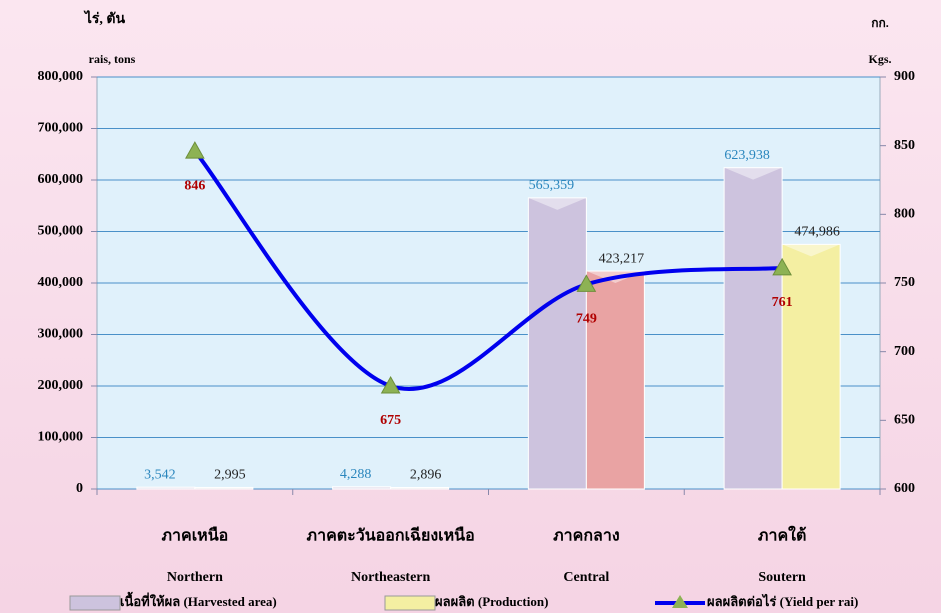 The image size is (941, 613). What do you see at coordinates (61, 334) in the screenshot?
I see `y-tick-label: 300,000` at bounding box center [61, 334].